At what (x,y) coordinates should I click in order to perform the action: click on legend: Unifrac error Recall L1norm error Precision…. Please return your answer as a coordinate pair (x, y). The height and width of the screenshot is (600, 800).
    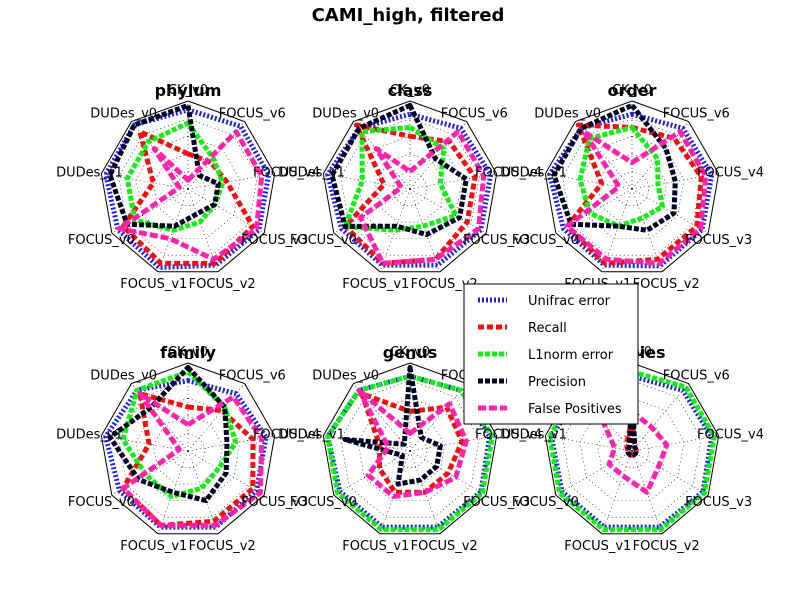
    Looking at the image, I should click on (551, 354).